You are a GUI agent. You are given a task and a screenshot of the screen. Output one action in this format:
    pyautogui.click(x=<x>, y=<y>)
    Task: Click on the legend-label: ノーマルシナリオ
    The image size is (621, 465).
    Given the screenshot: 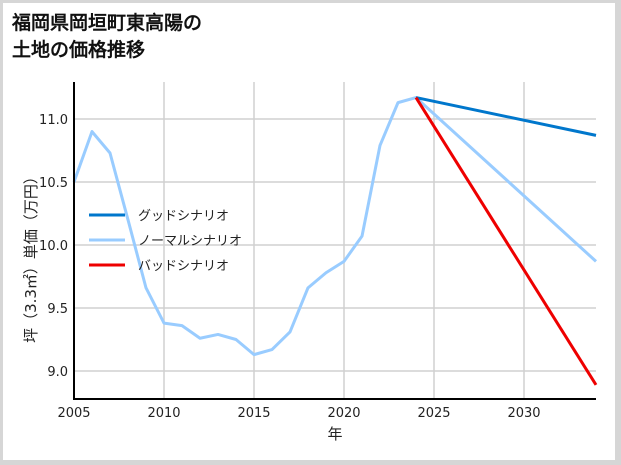 What is the action you would take?
    pyautogui.click(x=190, y=241)
    